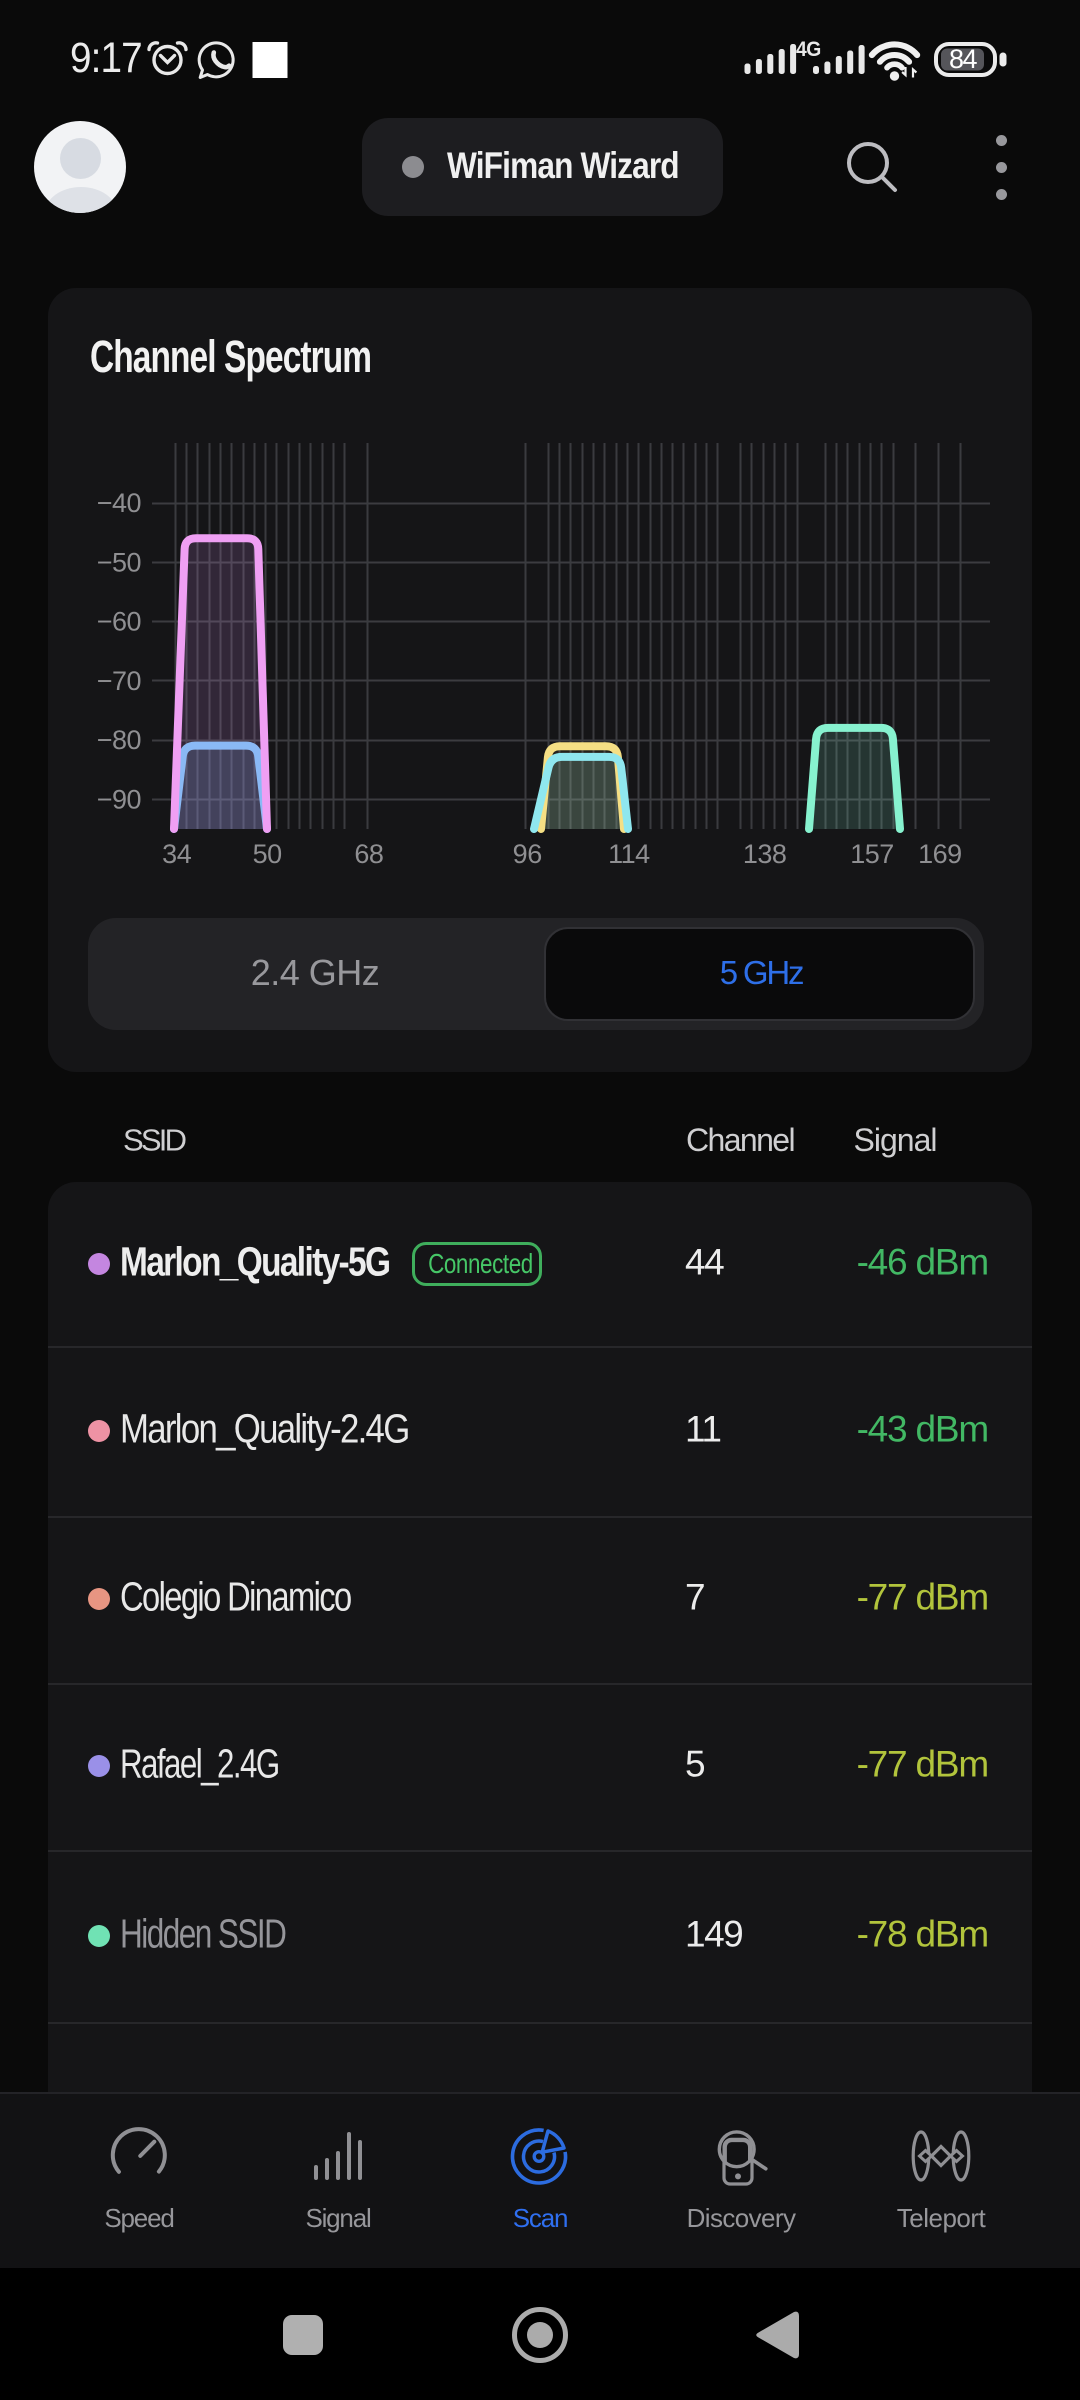  I want to click on svg-text: 138, so click(765, 854).